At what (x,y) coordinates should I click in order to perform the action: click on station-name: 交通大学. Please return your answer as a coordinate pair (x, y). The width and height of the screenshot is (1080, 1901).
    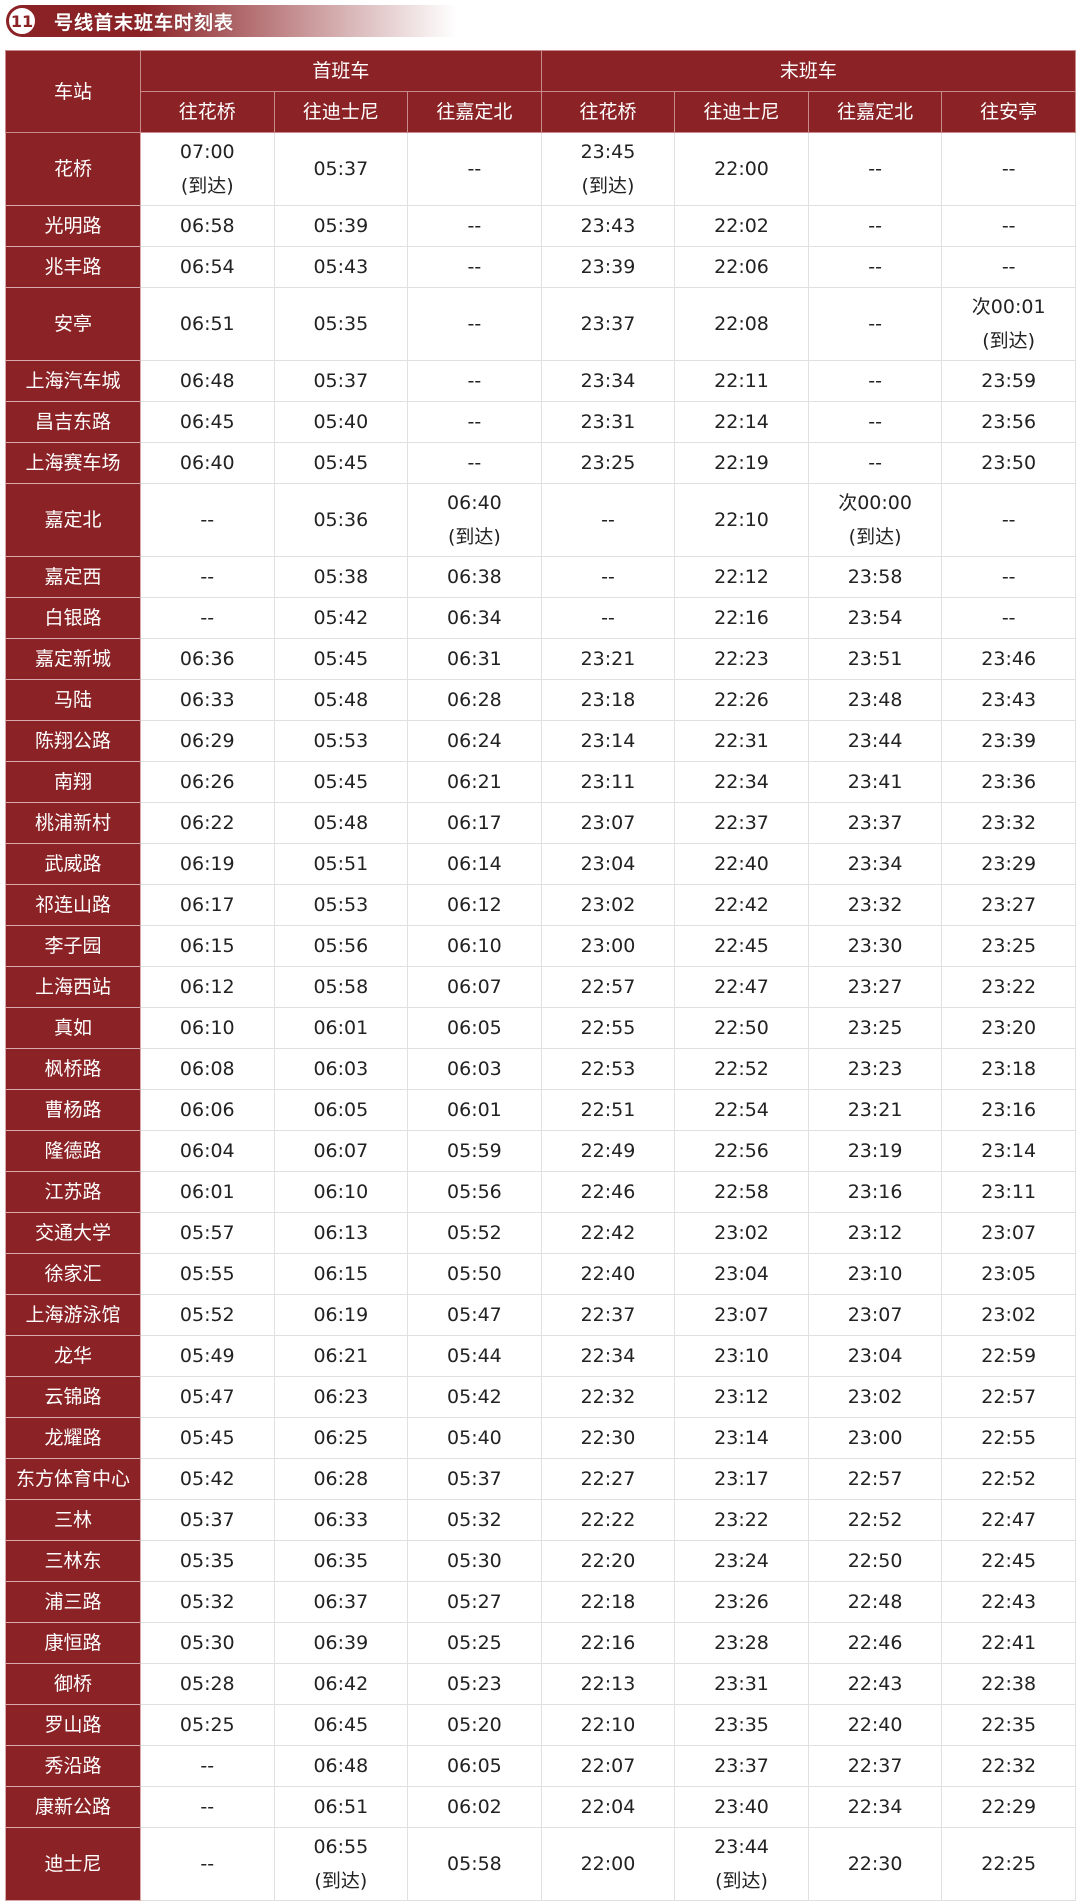
    Looking at the image, I should click on (73, 1233).